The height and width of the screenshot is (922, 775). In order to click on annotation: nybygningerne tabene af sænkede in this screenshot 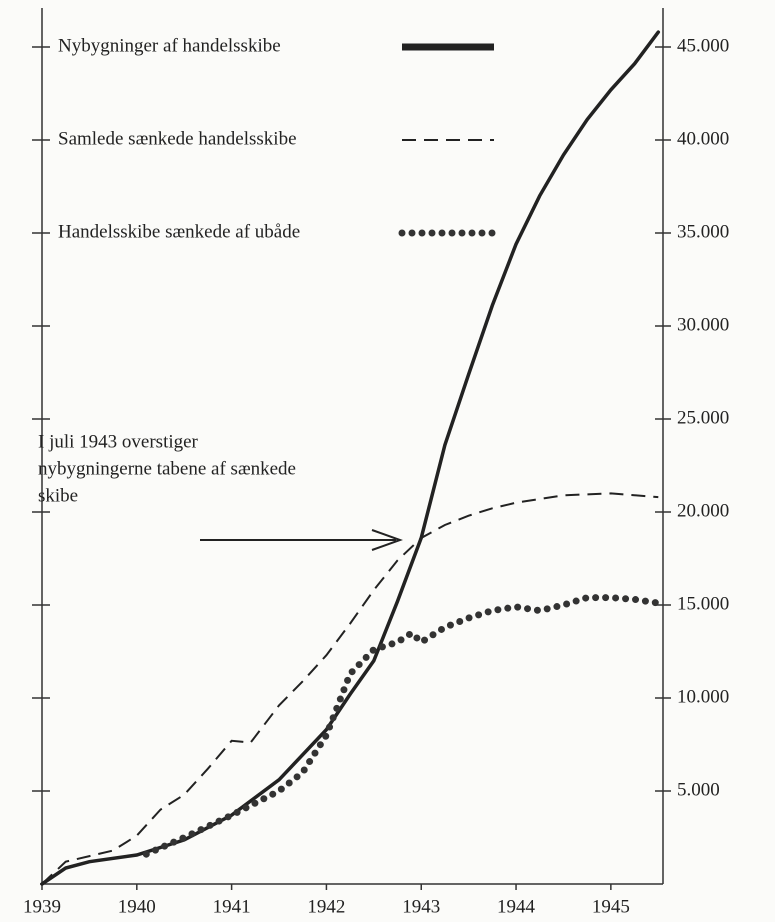, I will do `click(167, 468)`.